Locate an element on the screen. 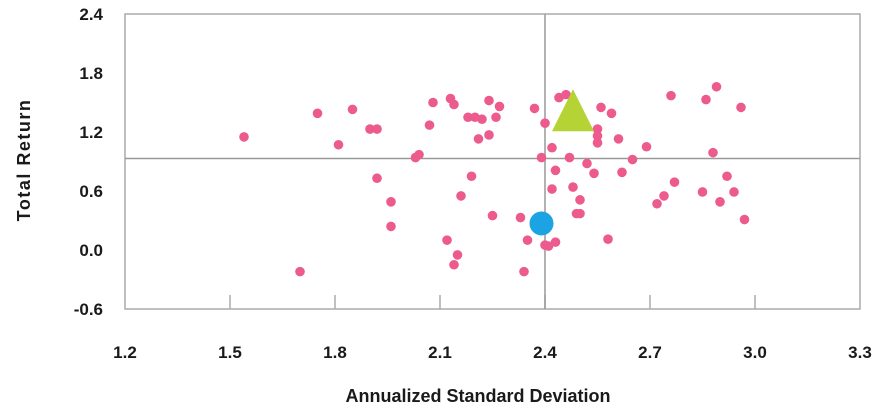 The width and height of the screenshot is (878, 412). x-tick-labels: 1.2 1.5 1.8 2.1 2.4 2.7 3.0 3.3 is located at coordinates (492, 352).